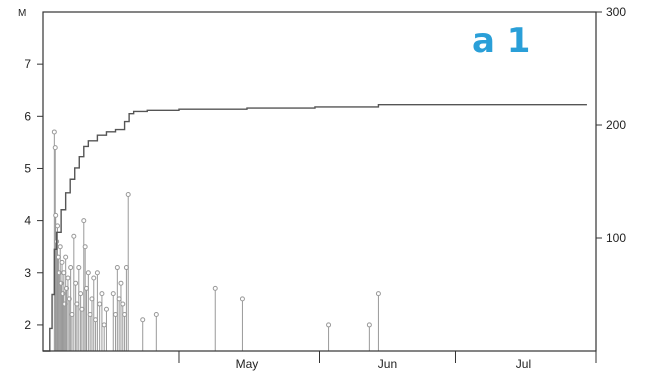 The height and width of the screenshot is (379, 666). What do you see at coordinates (27, 325) in the screenshot?
I see `left-axis-tick-label: 2` at bounding box center [27, 325].